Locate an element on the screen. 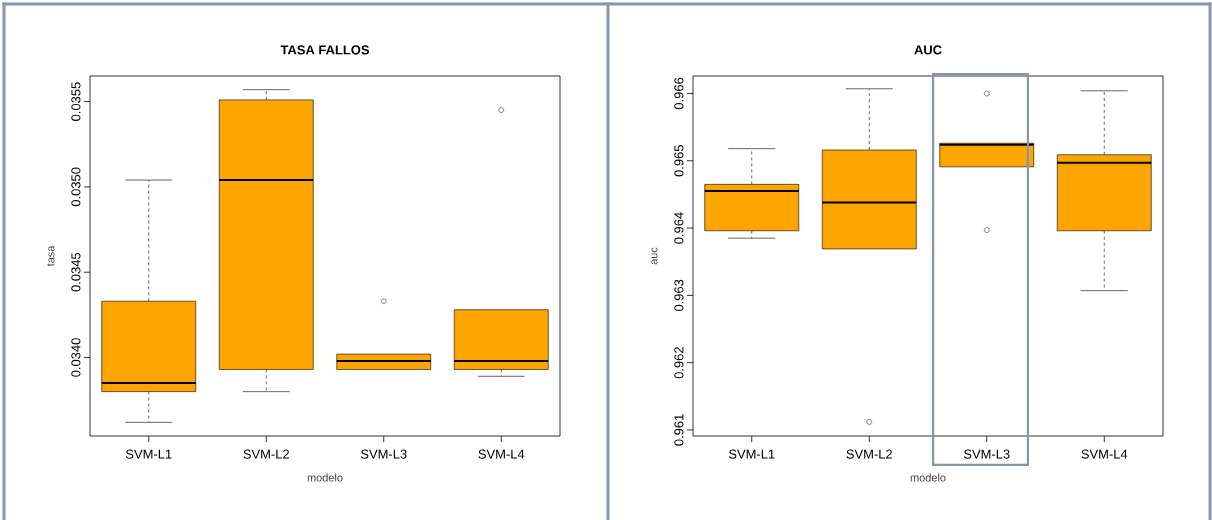 The height and width of the screenshot is (520, 1212). y-tick-label: 0.961 is located at coordinates (679, 430).